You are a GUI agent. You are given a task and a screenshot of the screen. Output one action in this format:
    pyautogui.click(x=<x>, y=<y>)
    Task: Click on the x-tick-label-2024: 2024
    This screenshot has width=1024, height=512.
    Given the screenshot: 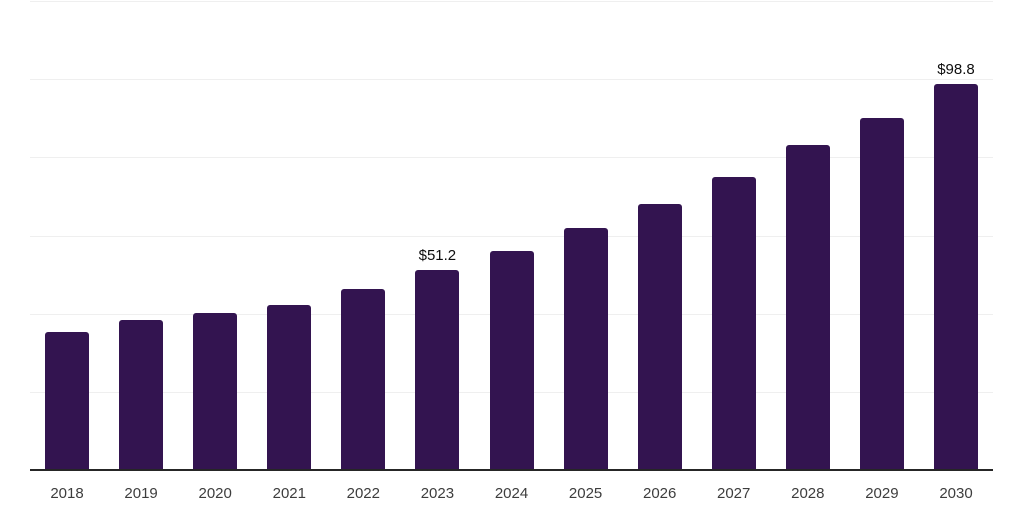 What is the action you would take?
    pyautogui.click(x=511, y=493)
    